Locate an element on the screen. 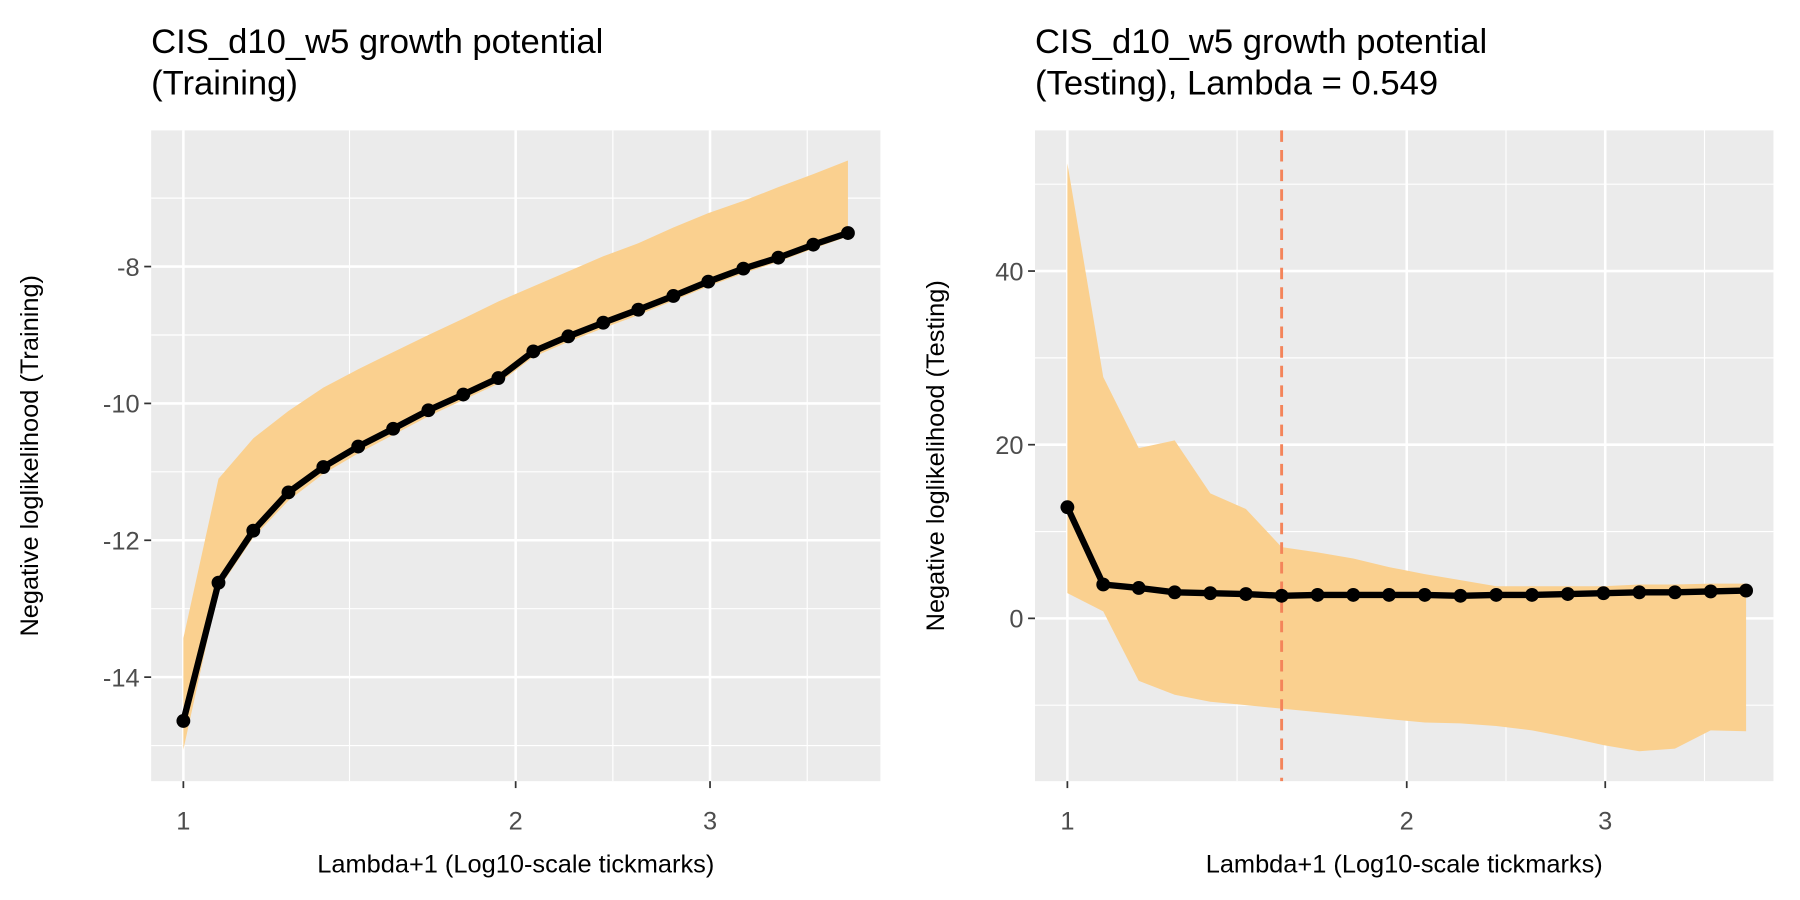  y-axis-label: Negative loglikelihood (Training) is located at coordinates (30, 456).